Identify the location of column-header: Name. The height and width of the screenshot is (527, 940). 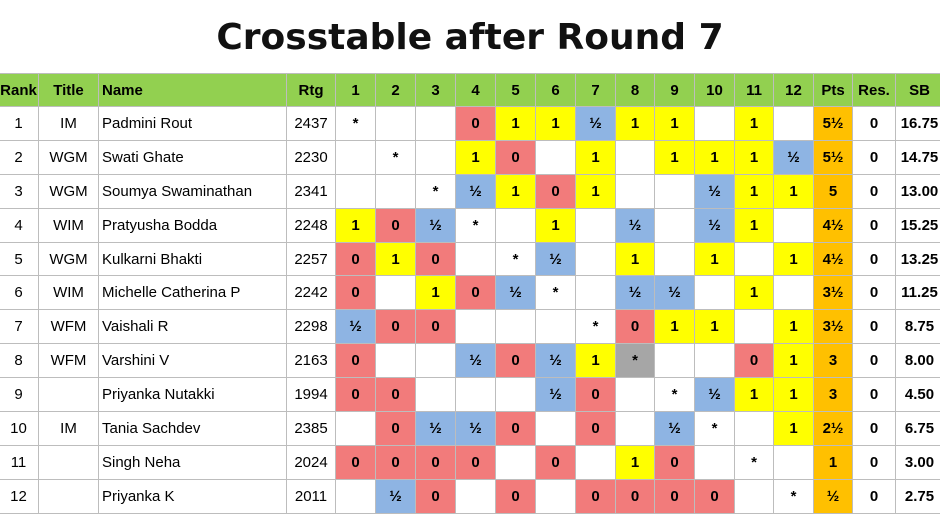
(192, 90).